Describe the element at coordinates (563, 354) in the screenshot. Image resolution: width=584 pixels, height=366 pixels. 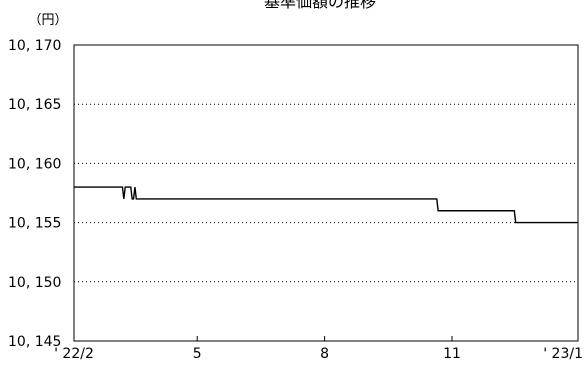
I see `x-tick-label: ' 23/1` at that location.